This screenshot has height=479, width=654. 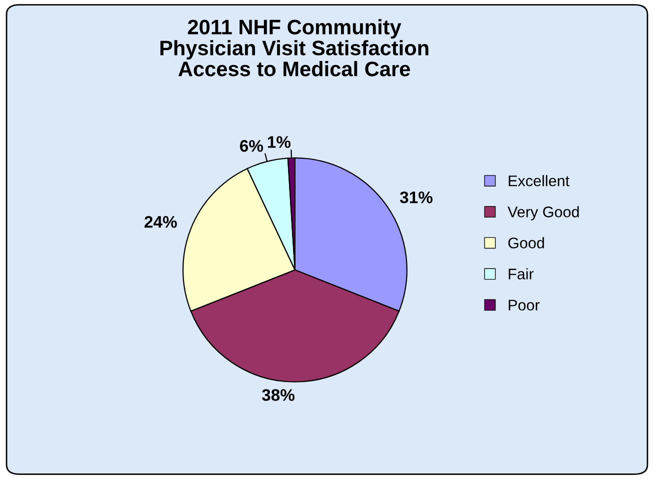 I want to click on data-label: 38%, so click(x=278, y=395).